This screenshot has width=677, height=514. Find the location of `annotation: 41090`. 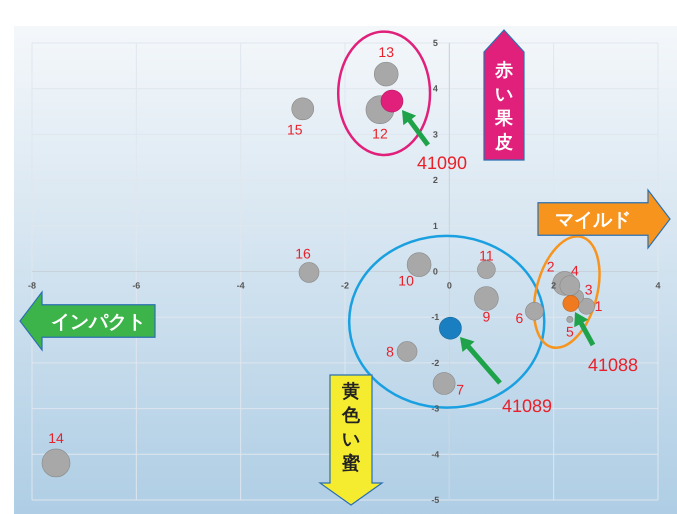

annotation: 41090 is located at coordinates (442, 163).